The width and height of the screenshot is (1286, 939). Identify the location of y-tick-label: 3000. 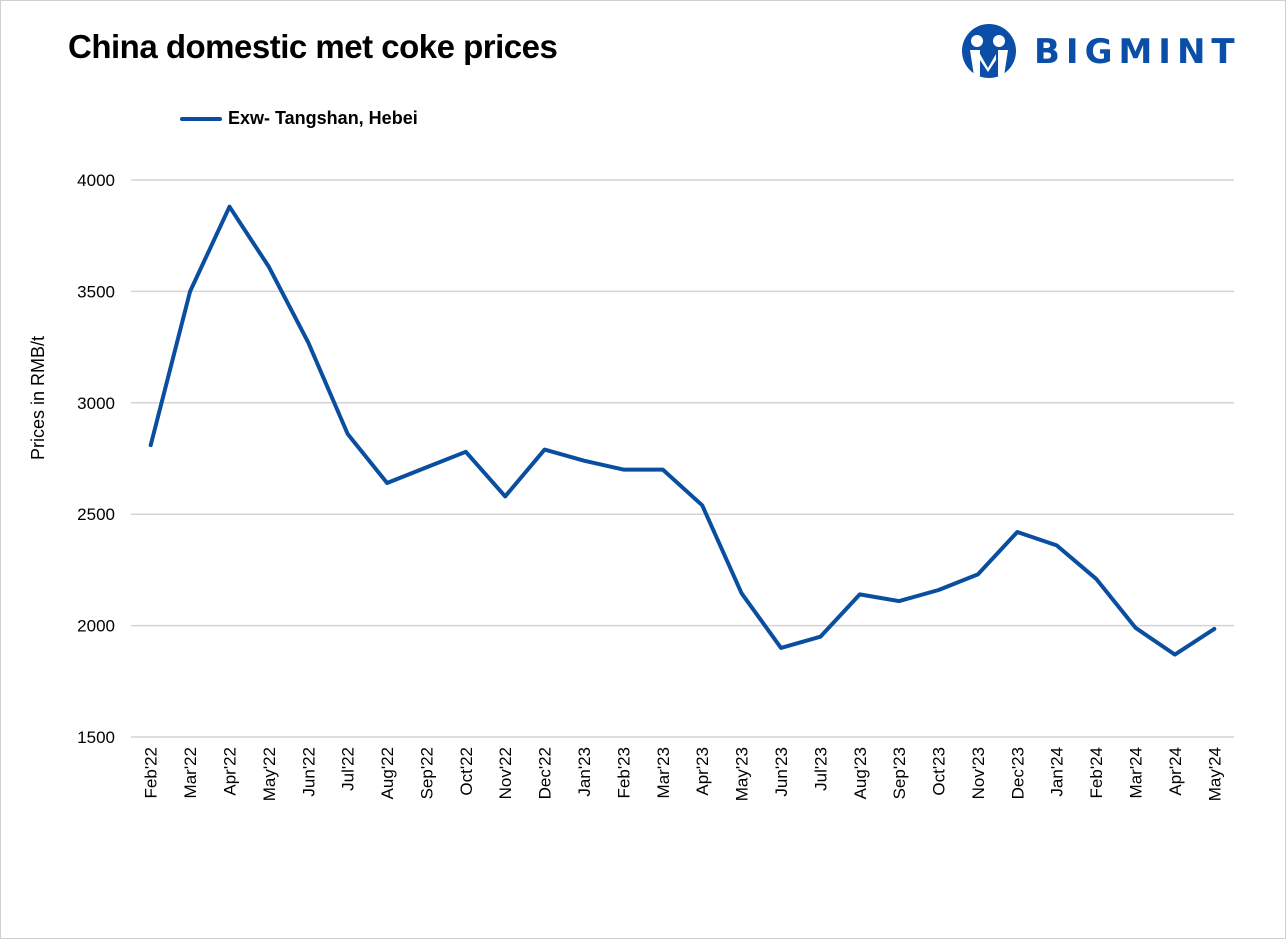
(96, 403).